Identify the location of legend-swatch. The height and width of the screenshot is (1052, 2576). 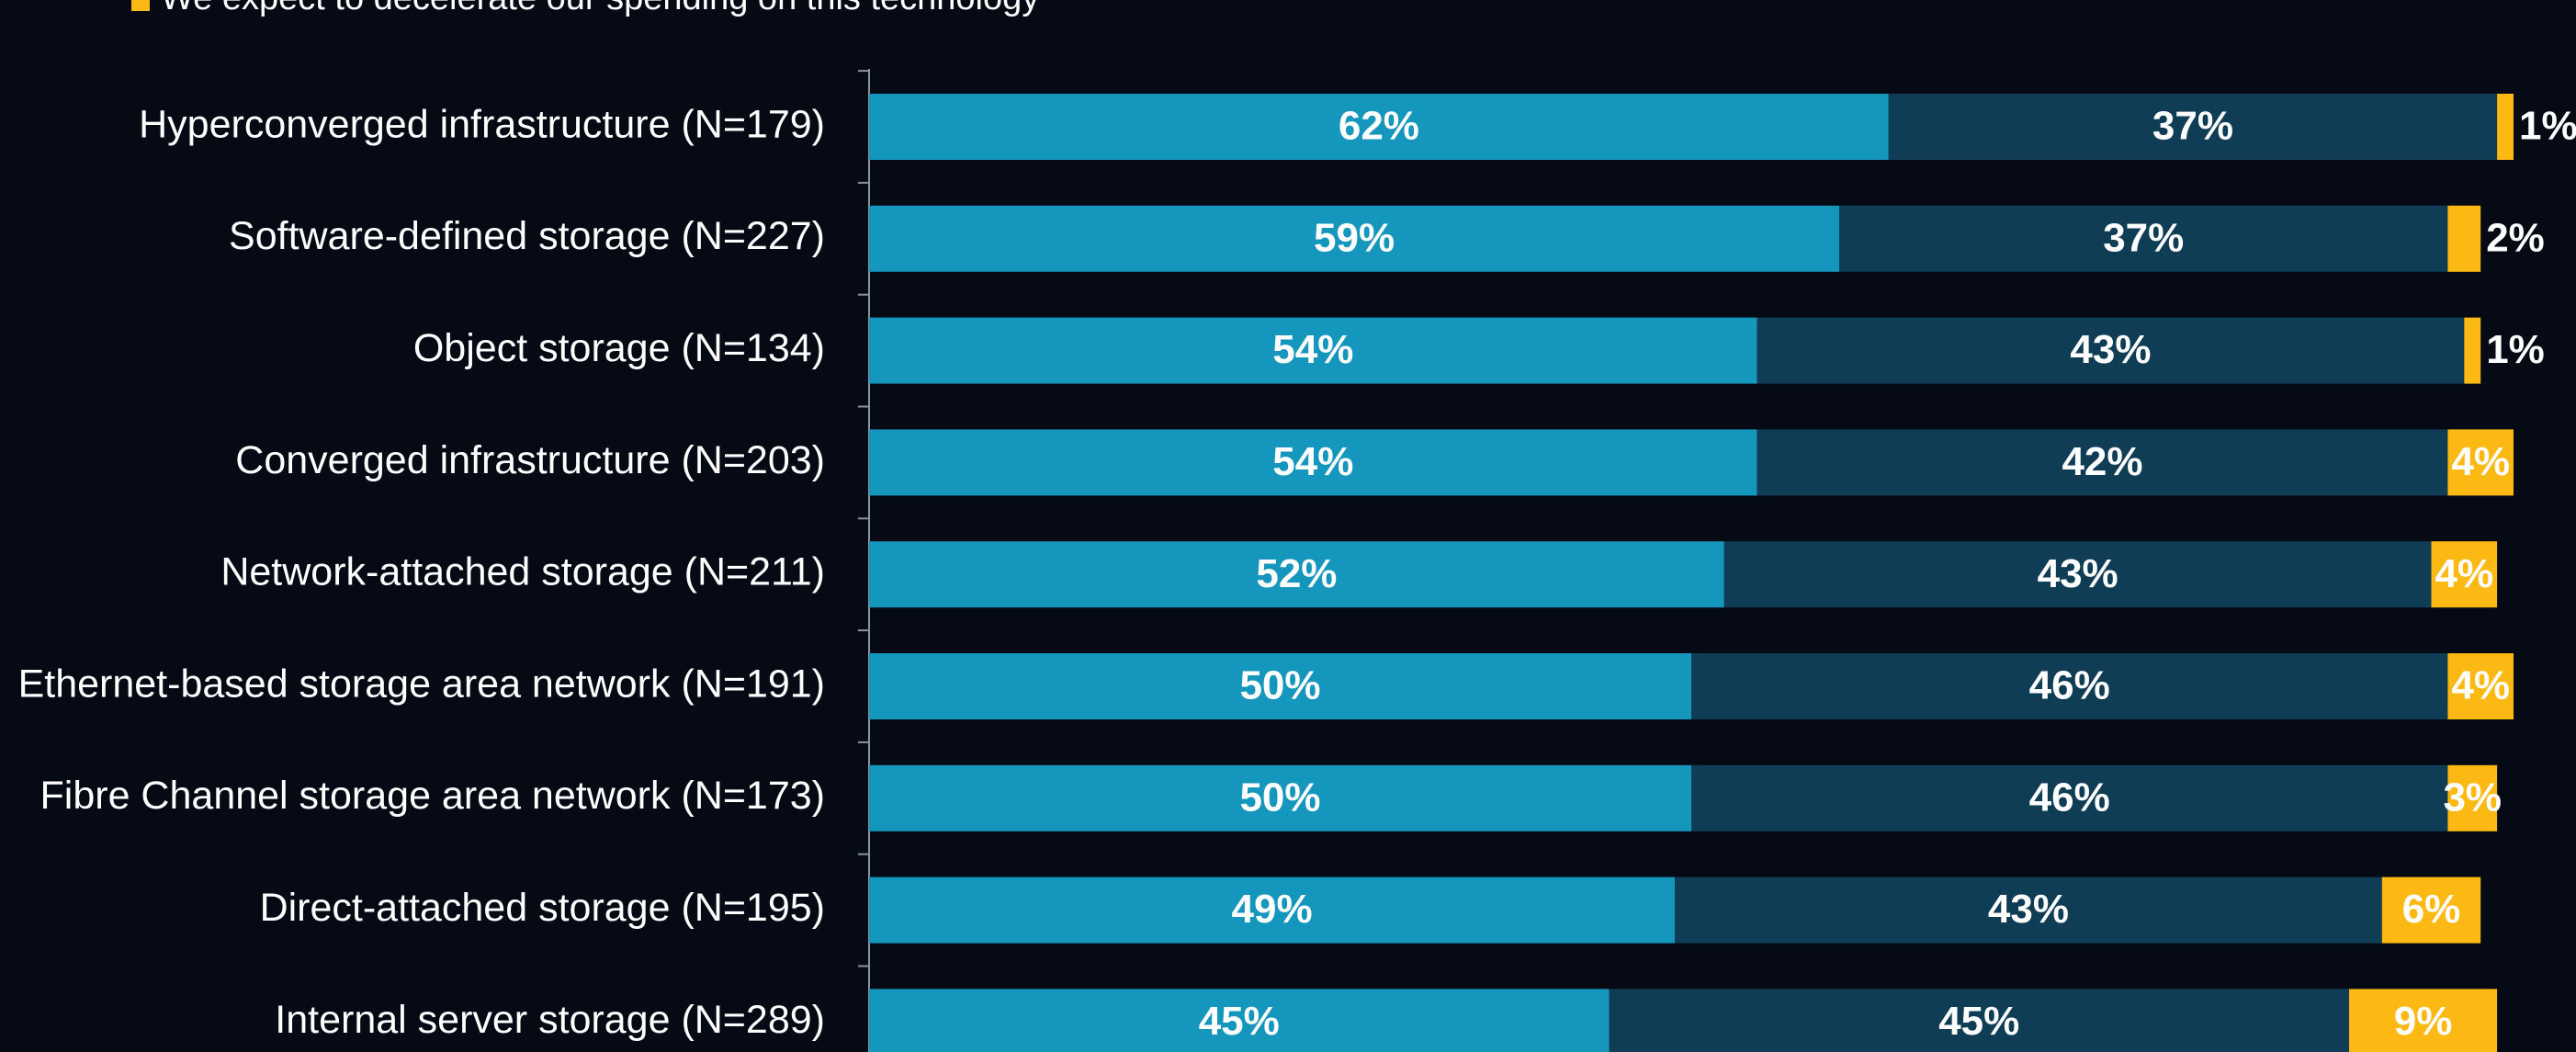
(140, 5).